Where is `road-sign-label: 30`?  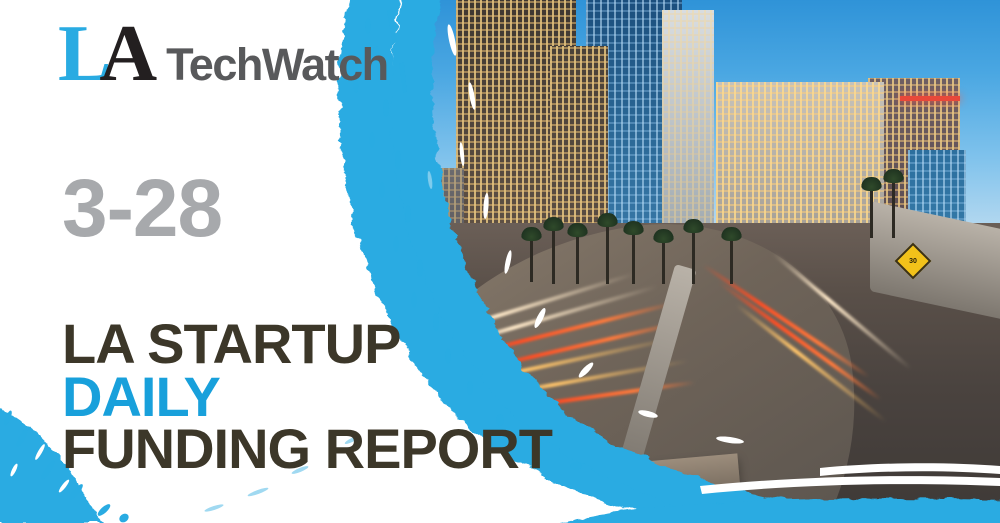
road-sign-label: 30 is located at coordinates (913, 261).